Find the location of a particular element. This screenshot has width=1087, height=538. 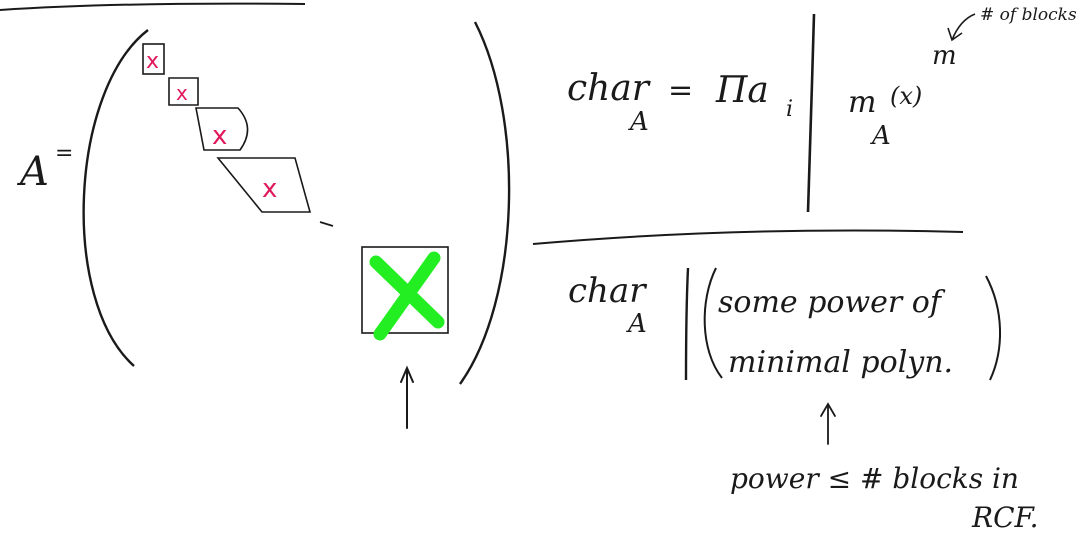

up-arrow-icon is located at coordinates (407, 398).